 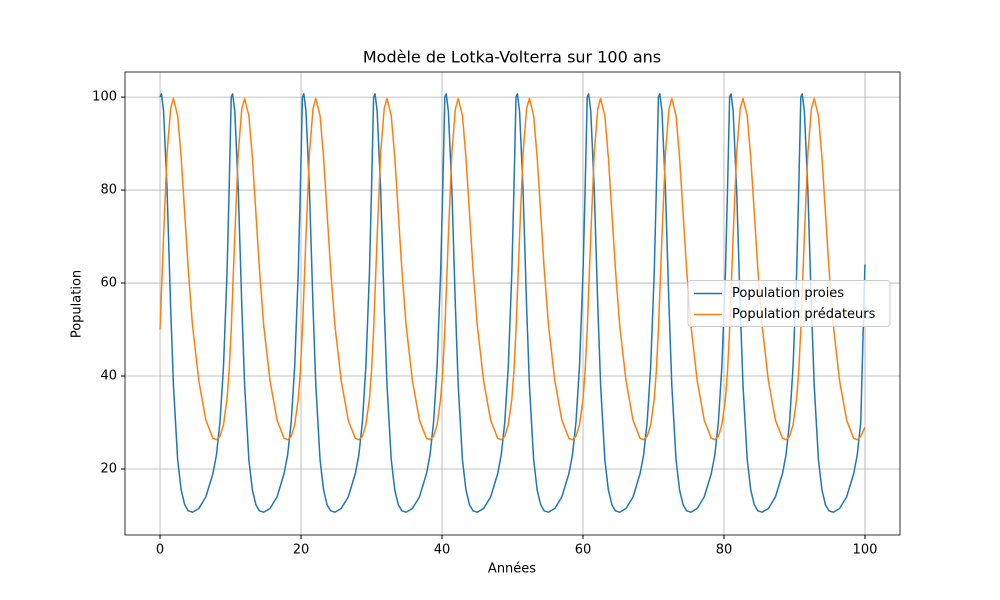 I want to click on legend-label: Population prédateurs, so click(x=804, y=314).